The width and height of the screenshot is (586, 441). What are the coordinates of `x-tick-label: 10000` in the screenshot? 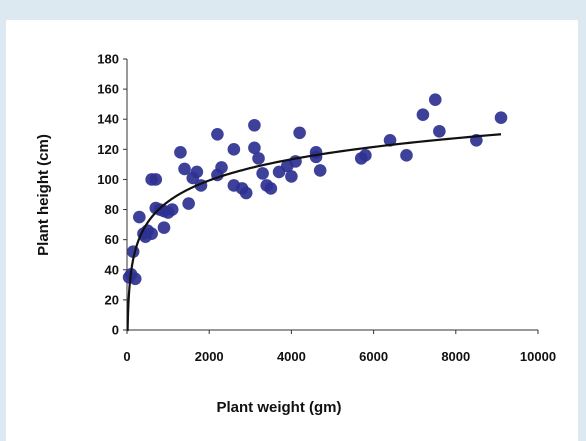 It's located at (538, 356).